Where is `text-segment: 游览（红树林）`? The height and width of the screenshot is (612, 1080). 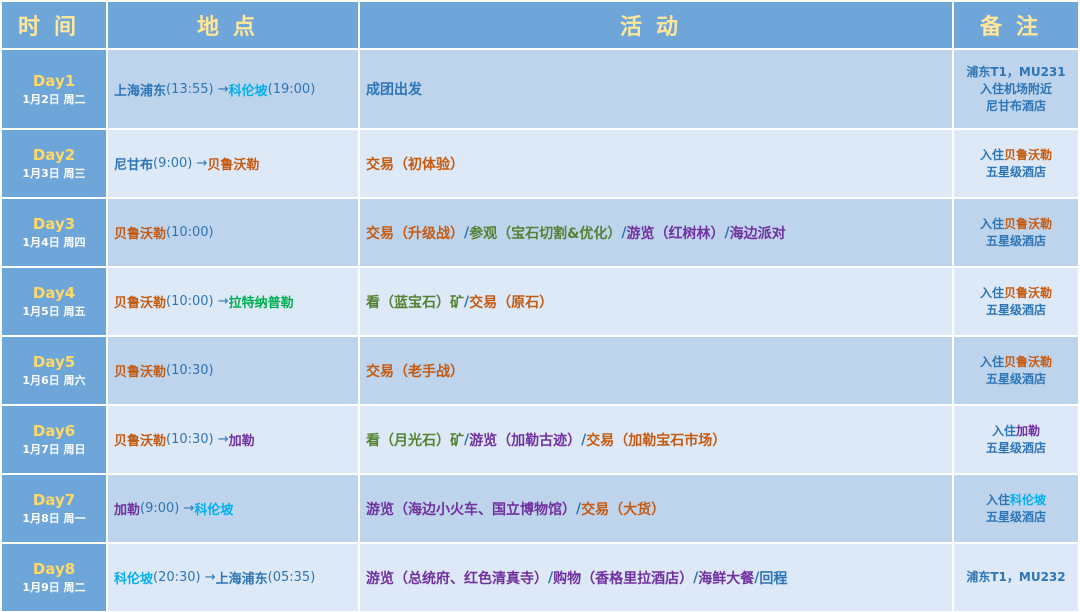
text-segment: 游览（红树林） is located at coordinates (675, 233).